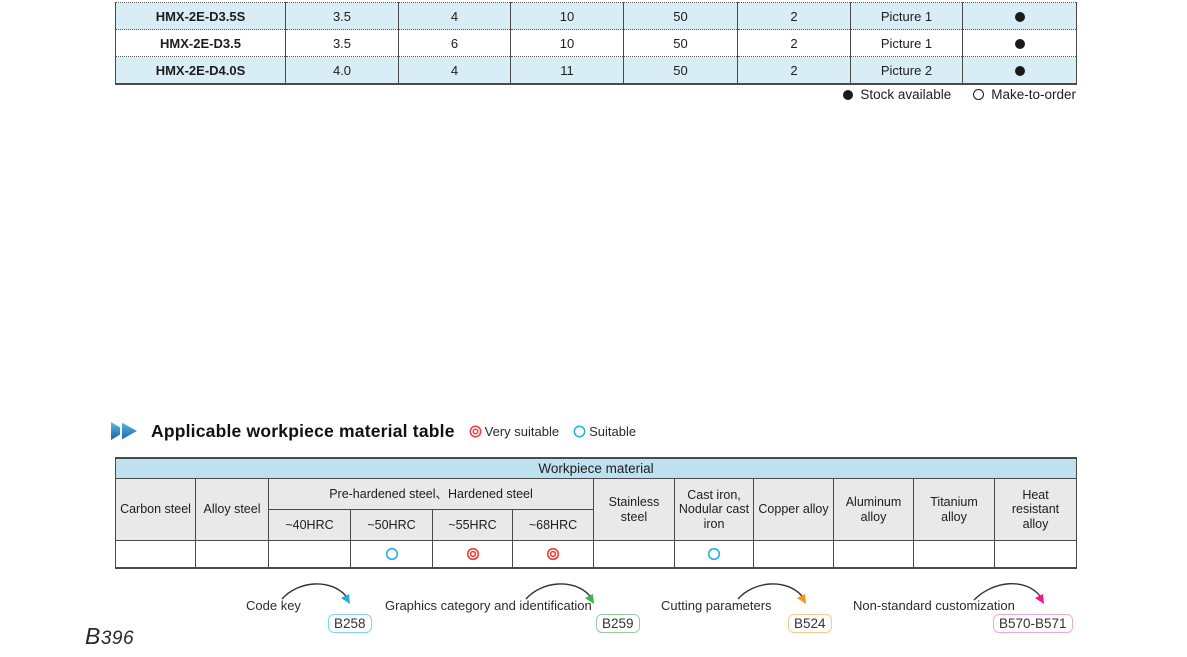 The width and height of the screenshot is (1187, 657). I want to click on header-alloy-steel: Alloy steel, so click(232, 509).